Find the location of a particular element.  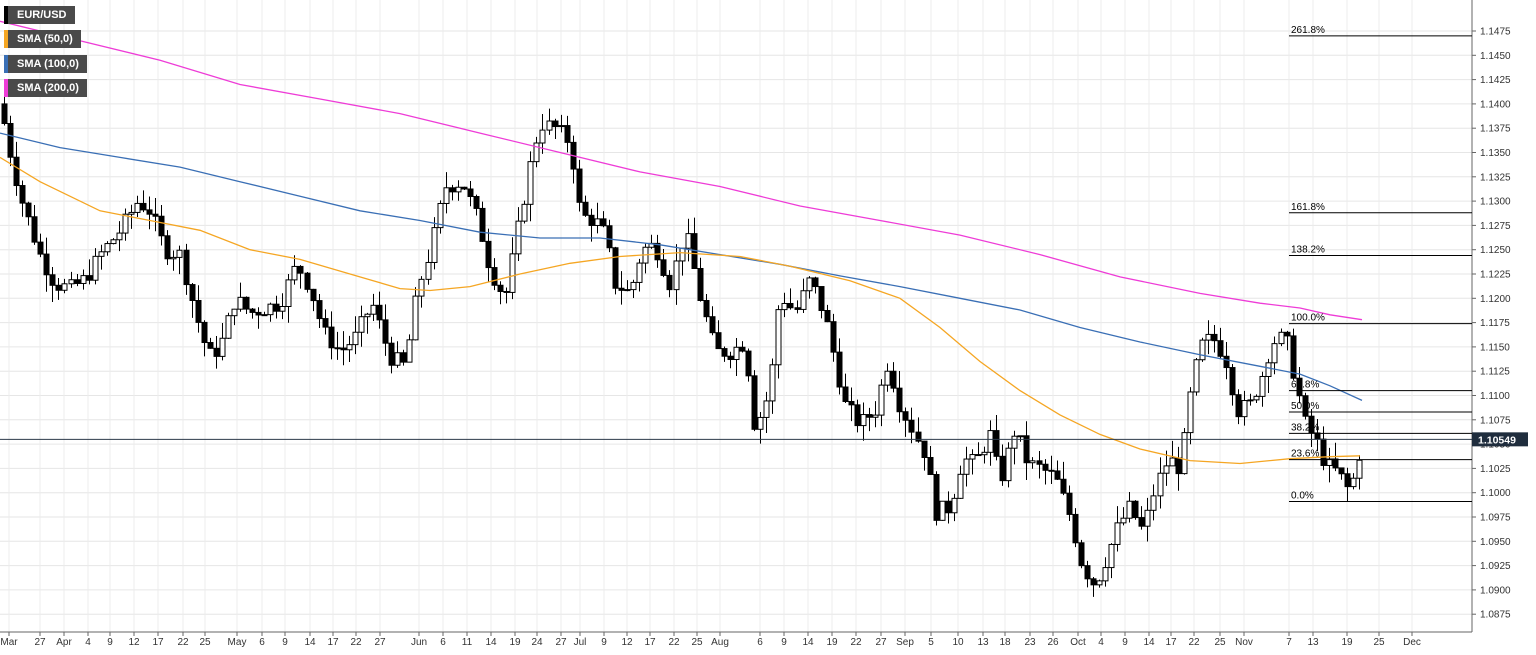

x-tick-label: 6 is located at coordinates (262, 642).